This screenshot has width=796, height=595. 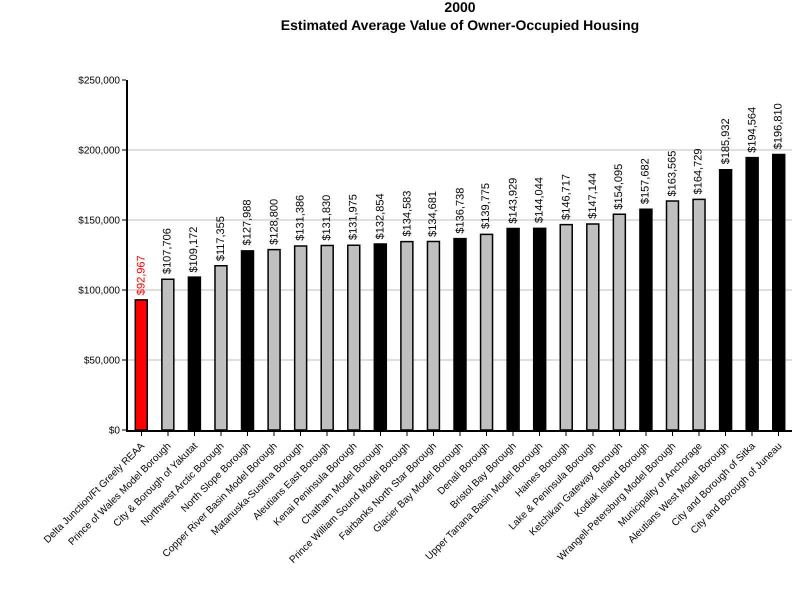 What do you see at coordinates (99, 221) in the screenshot?
I see `y-tick-label: $150,000` at bounding box center [99, 221].